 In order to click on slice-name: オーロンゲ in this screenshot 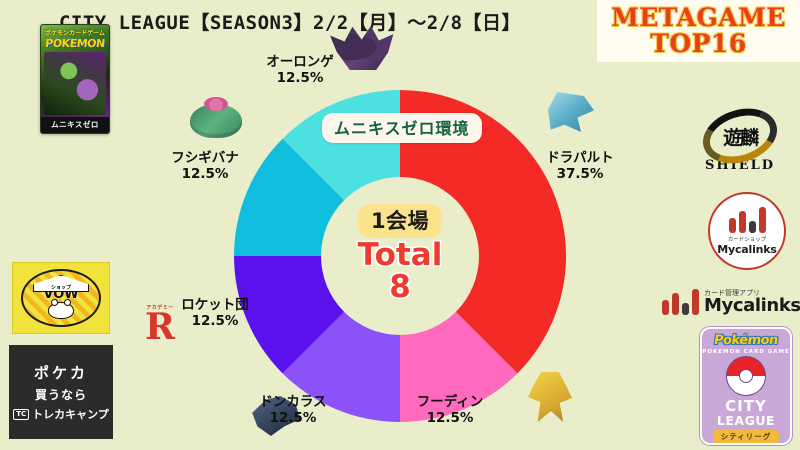, I will do `click(300, 62)`.